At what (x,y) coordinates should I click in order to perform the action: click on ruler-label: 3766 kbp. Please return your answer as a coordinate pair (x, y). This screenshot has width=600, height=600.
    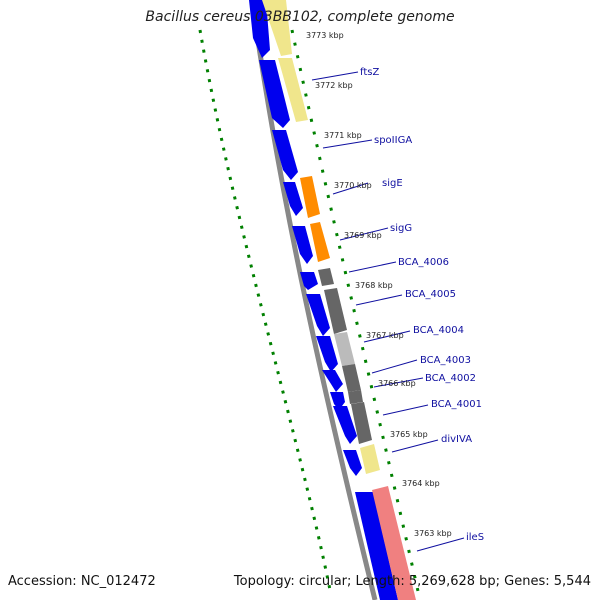
    Looking at the image, I should click on (397, 383).